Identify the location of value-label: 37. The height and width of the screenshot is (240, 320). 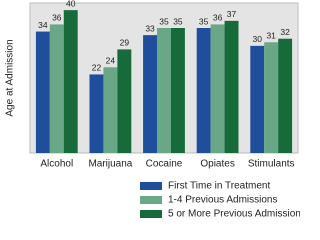
(232, 14).